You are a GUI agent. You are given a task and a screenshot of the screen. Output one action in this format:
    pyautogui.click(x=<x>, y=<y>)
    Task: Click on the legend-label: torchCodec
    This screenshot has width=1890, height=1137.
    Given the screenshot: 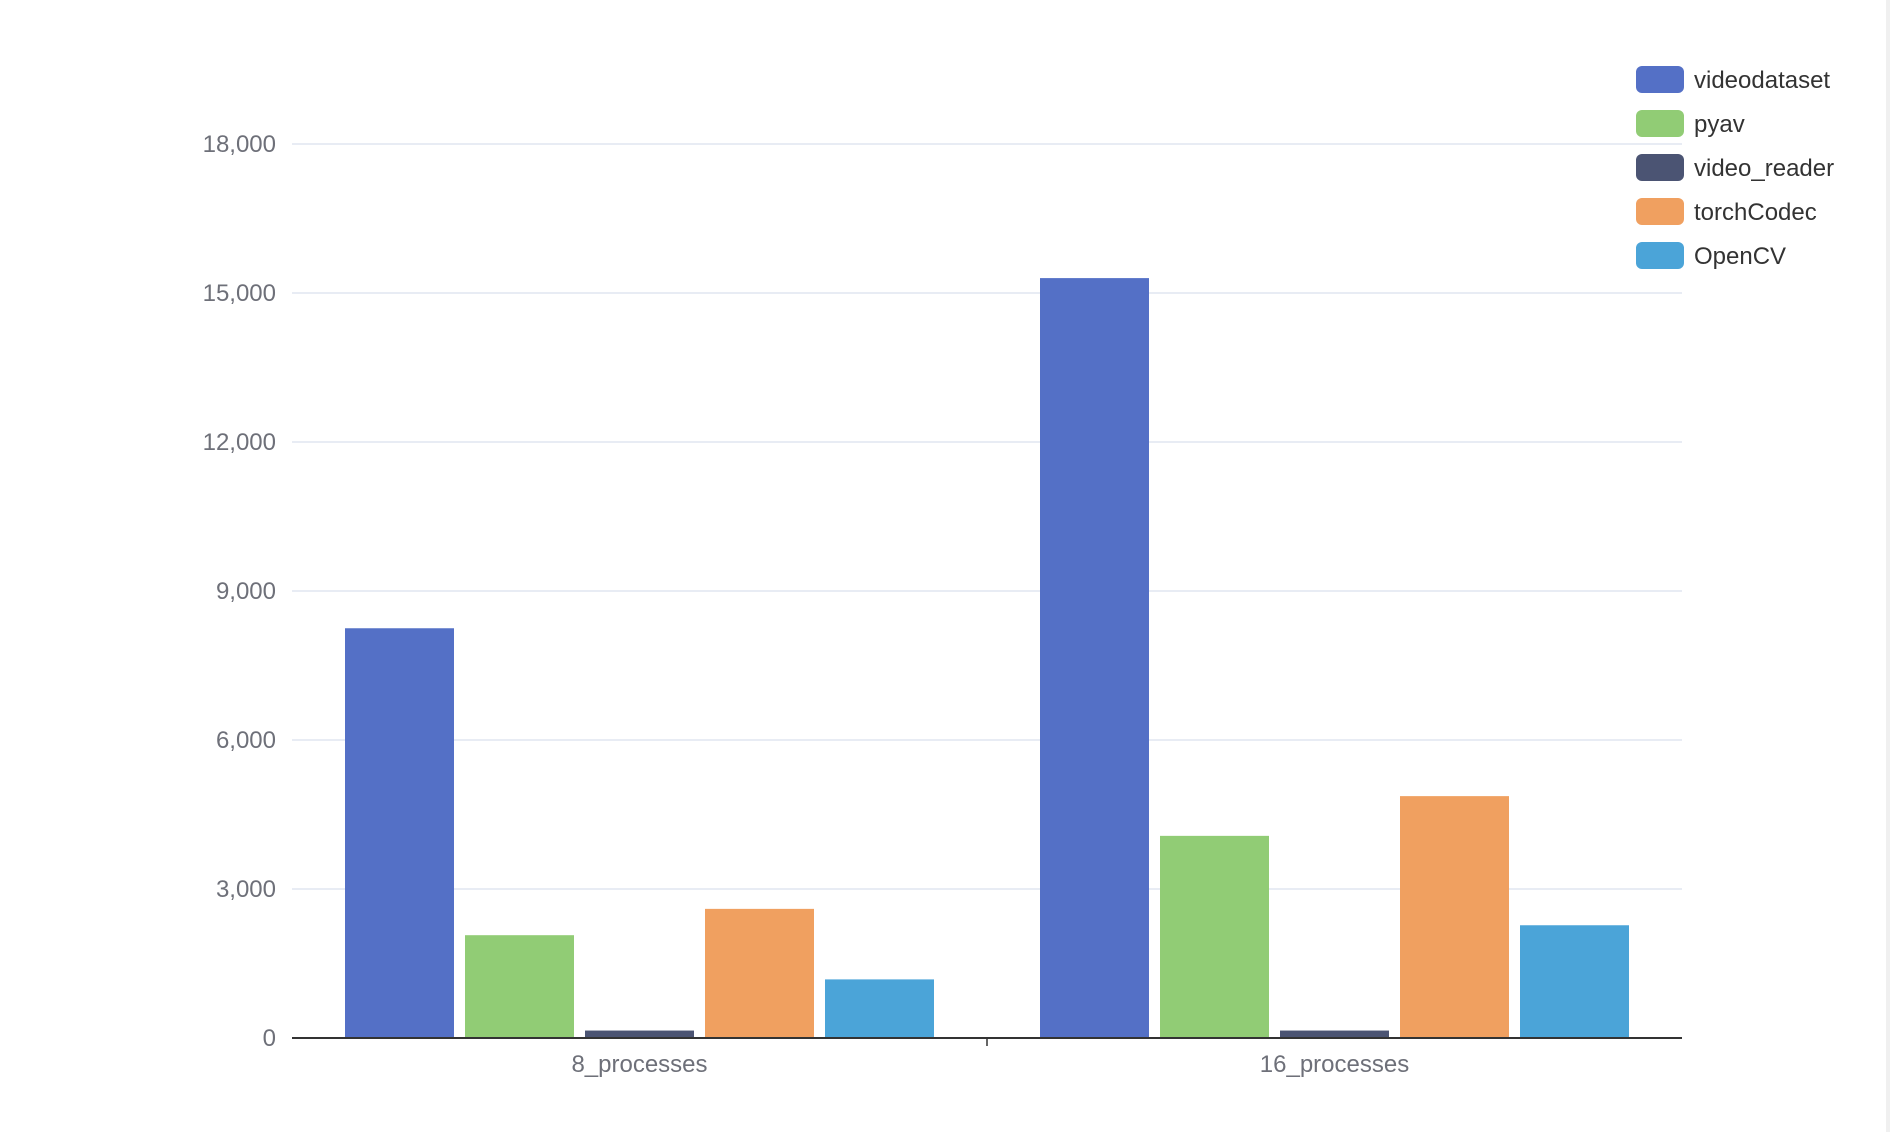 What is the action you would take?
    pyautogui.click(x=1755, y=212)
    